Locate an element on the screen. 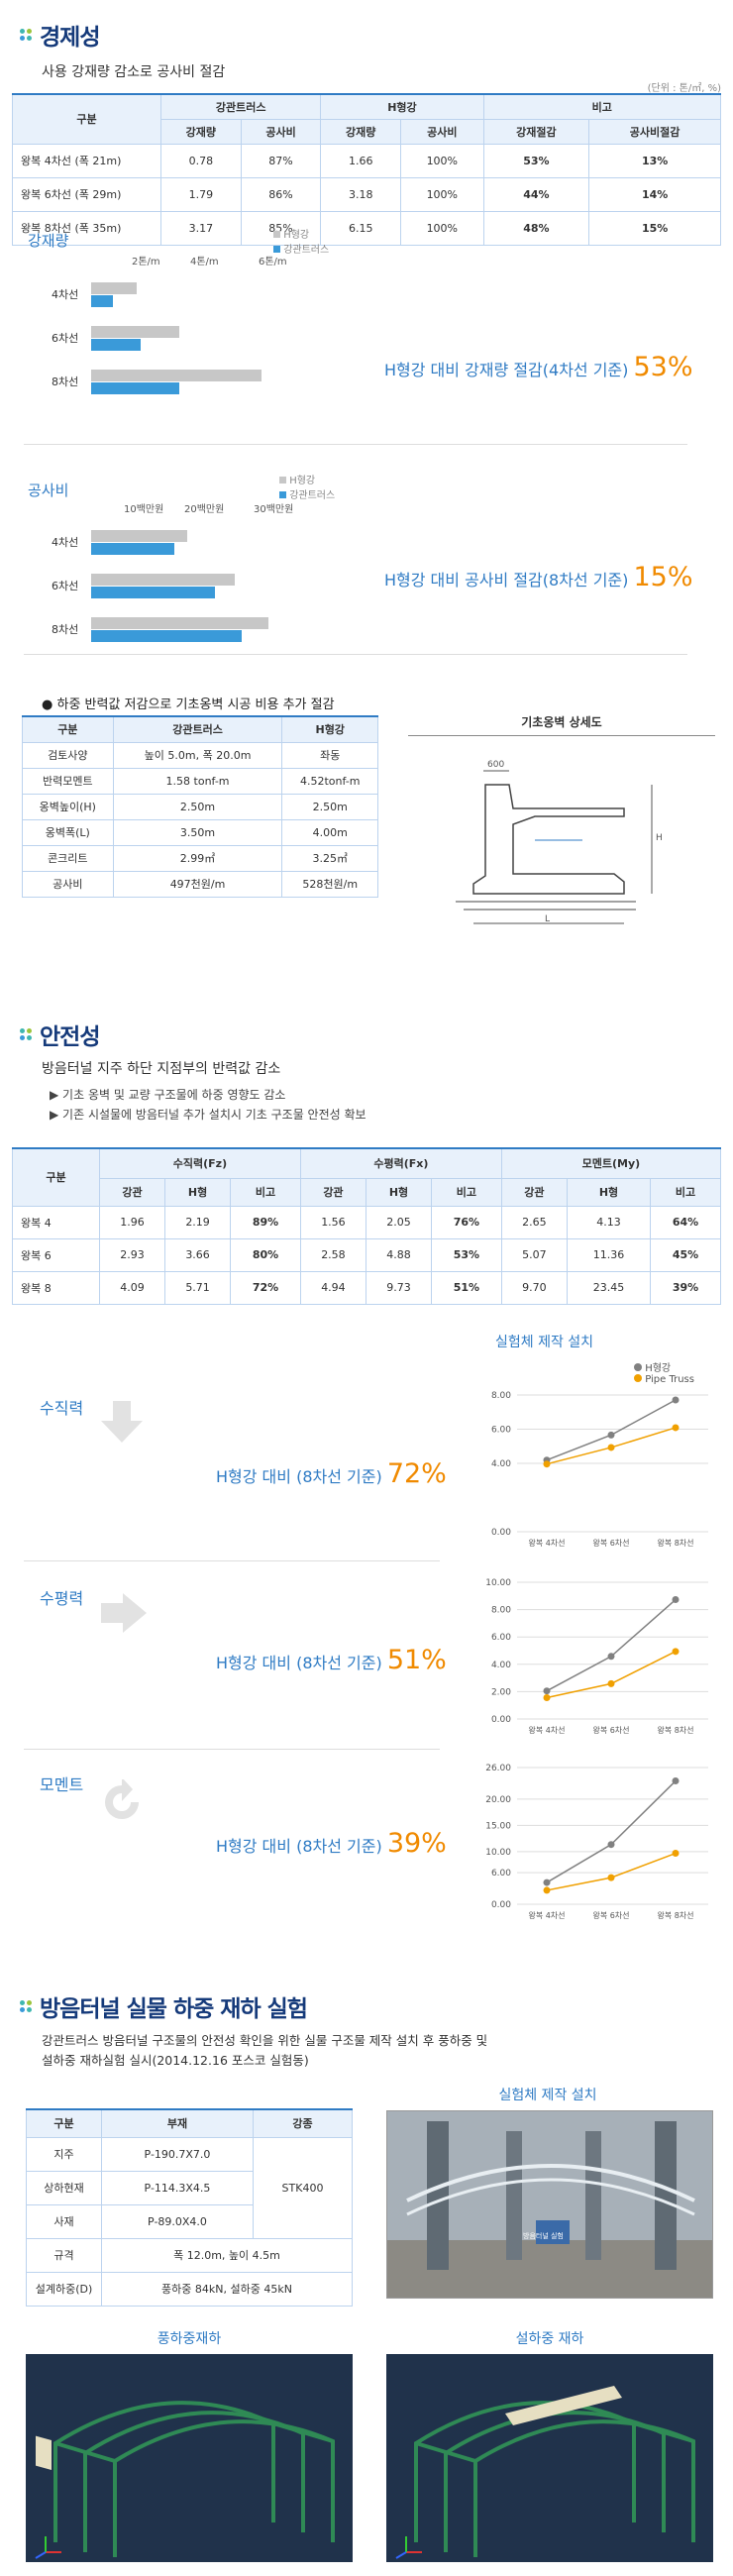 The width and height of the screenshot is (733, 2576). cell: 76% is located at coordinates (466, 1222).